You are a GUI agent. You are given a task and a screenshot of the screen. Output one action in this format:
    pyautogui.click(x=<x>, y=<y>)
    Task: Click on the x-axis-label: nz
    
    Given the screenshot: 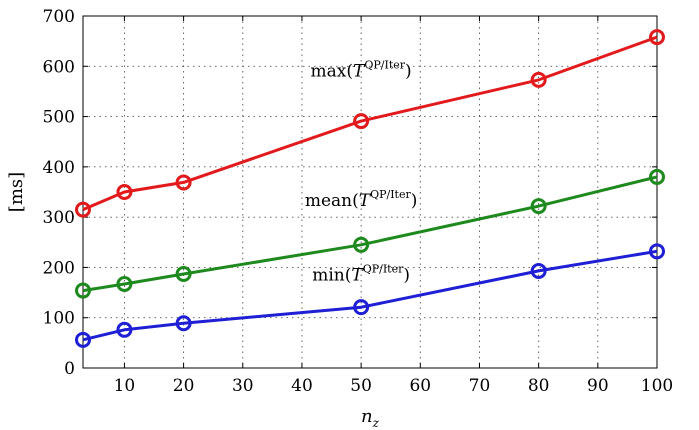 What is the action you would take?
    pyautogui.click(x=370, y=418)
    